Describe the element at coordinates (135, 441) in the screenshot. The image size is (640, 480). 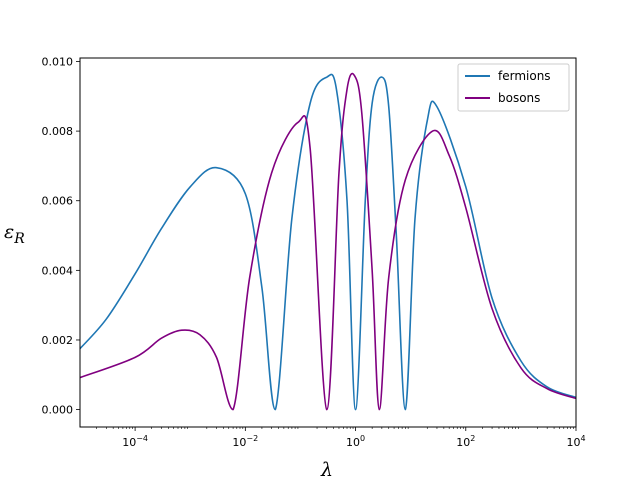
I see `x-tick-label: 10⁻⁴` at that location.